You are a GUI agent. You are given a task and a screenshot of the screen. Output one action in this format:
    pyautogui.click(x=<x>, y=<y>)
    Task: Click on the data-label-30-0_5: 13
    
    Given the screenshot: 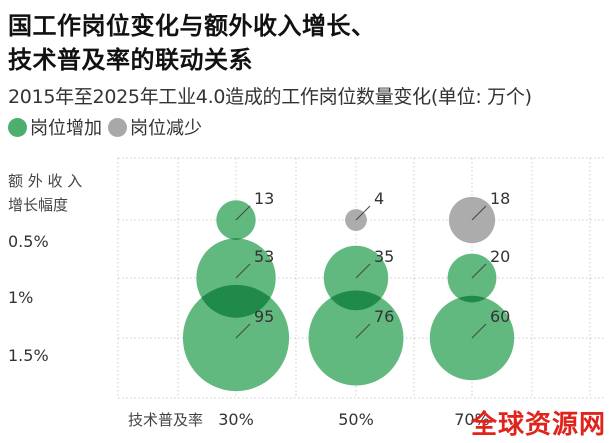 What is the action you would take?
    pyautogui.click(x=264, y=198)
    